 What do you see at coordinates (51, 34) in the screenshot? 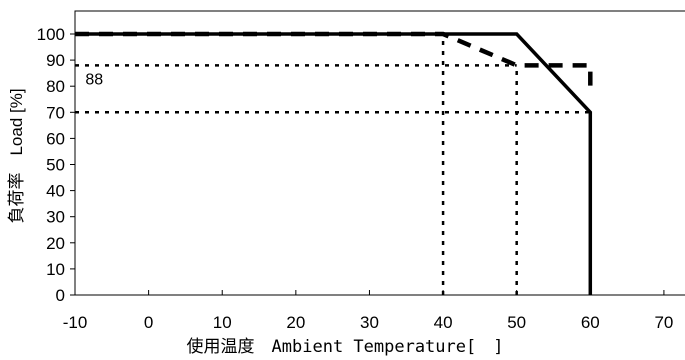
I see `y-tick-label: 100` at bounding box center [51, 34].